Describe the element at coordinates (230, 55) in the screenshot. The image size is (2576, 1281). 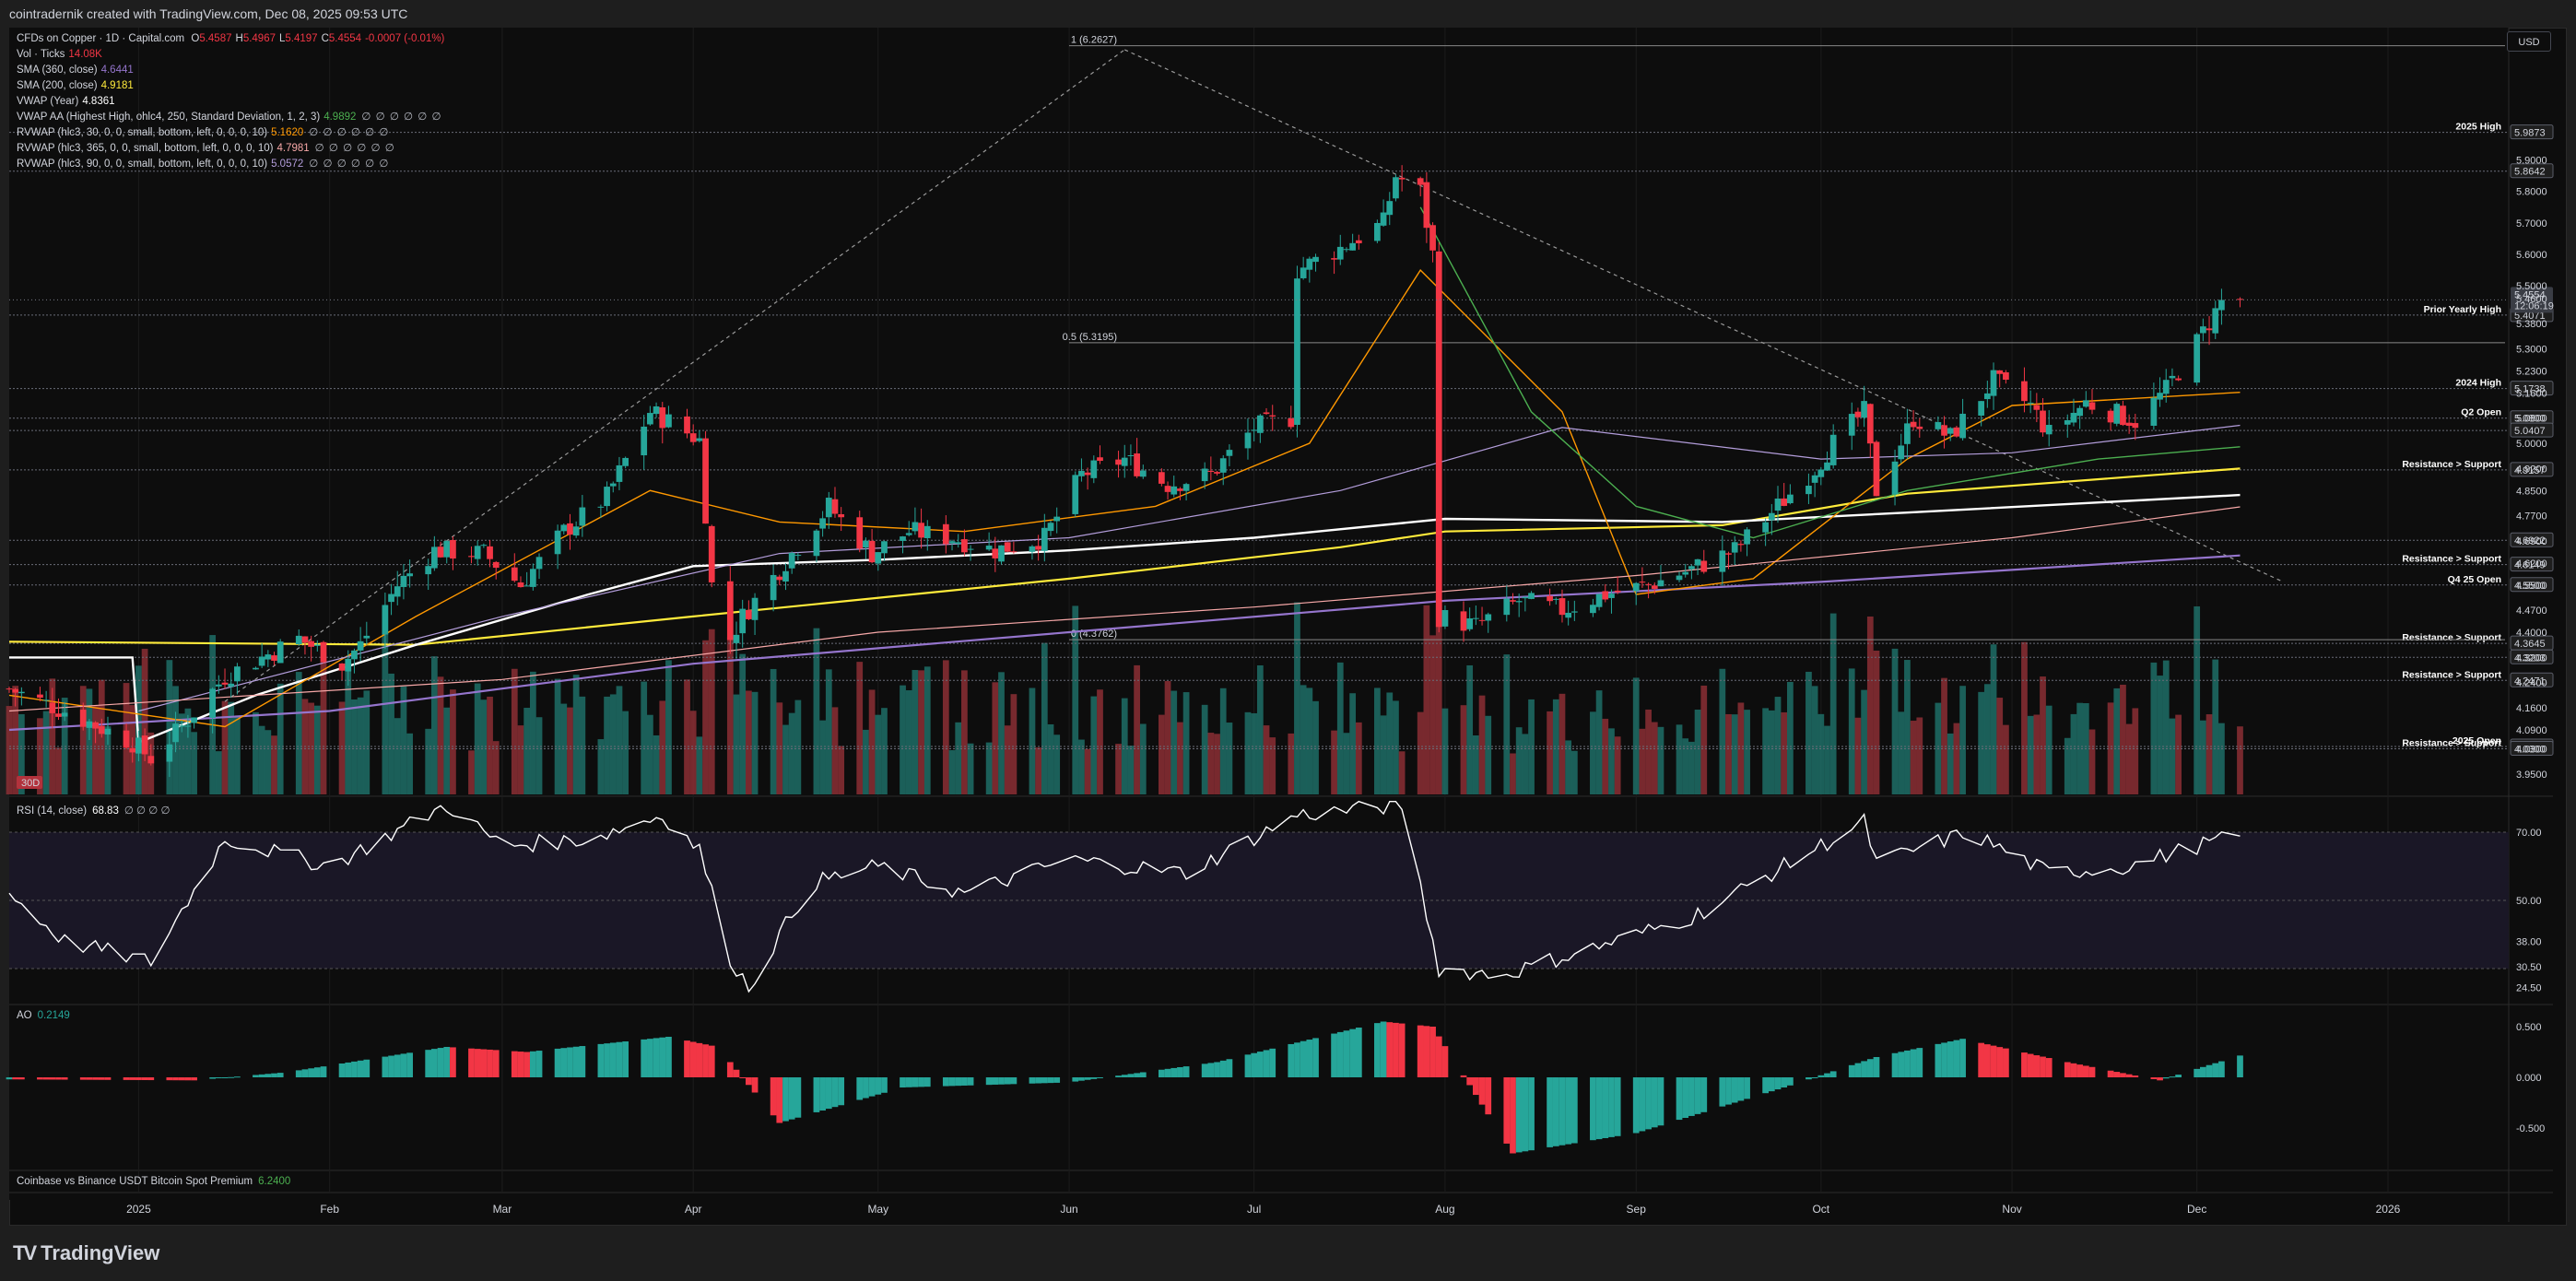
I see `legend-indicator: Vol · Ticks 14.08K` at that location.